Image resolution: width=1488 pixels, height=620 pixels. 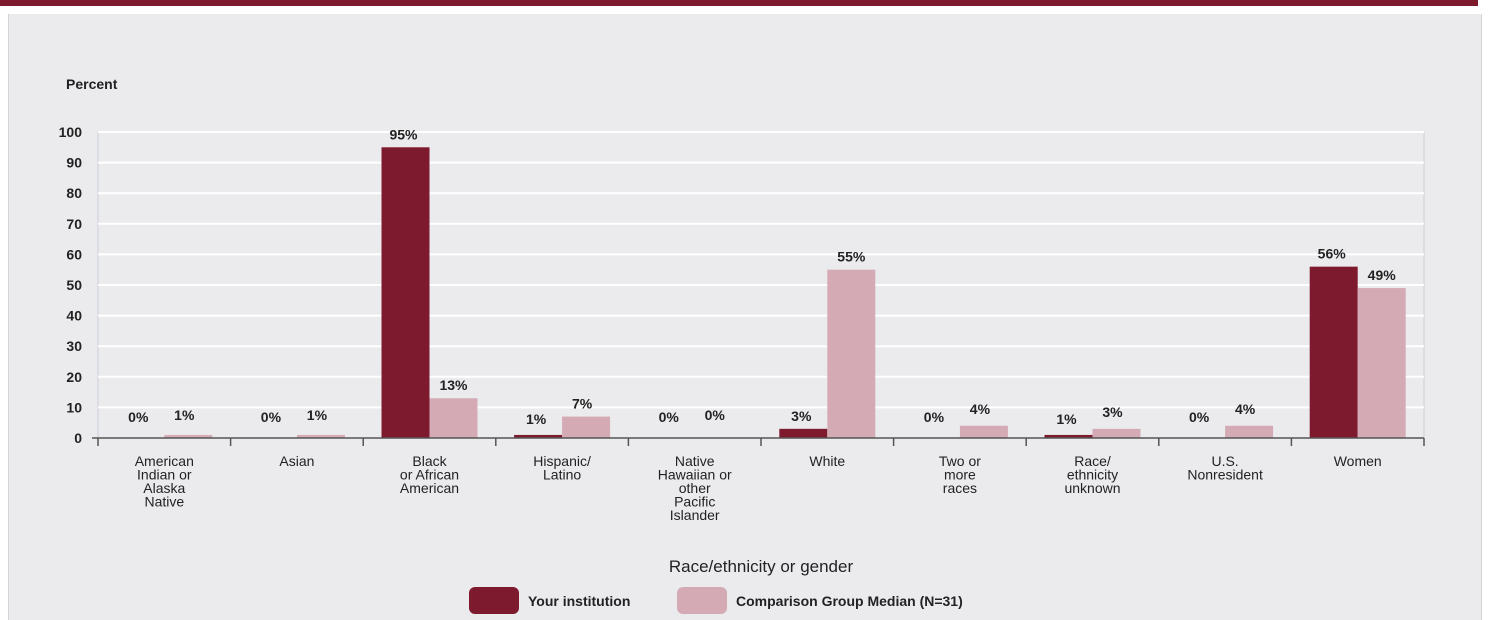 I want to click on x-tick-label: Race/, so click(x=1092, y=461).